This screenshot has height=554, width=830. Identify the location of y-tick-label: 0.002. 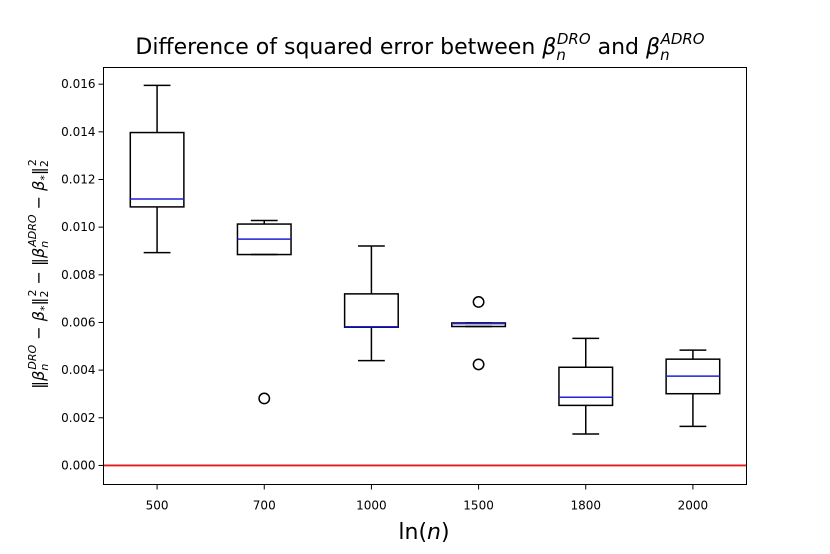
(78, 418).